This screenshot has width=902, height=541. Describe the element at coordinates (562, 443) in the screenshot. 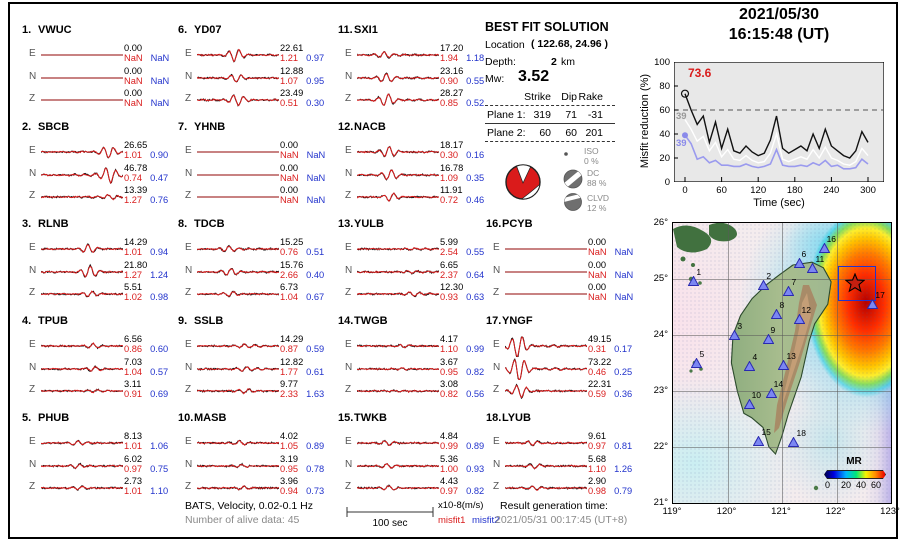

I see `trace-row: E 9.61 0.97 0.81` at that location.